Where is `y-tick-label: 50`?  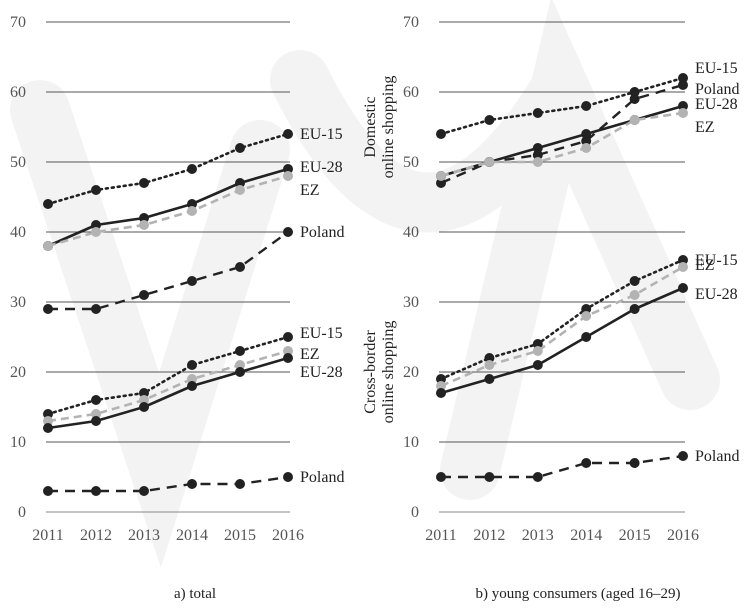
y-tick-label: 50 is located at coordinates (411, 162).